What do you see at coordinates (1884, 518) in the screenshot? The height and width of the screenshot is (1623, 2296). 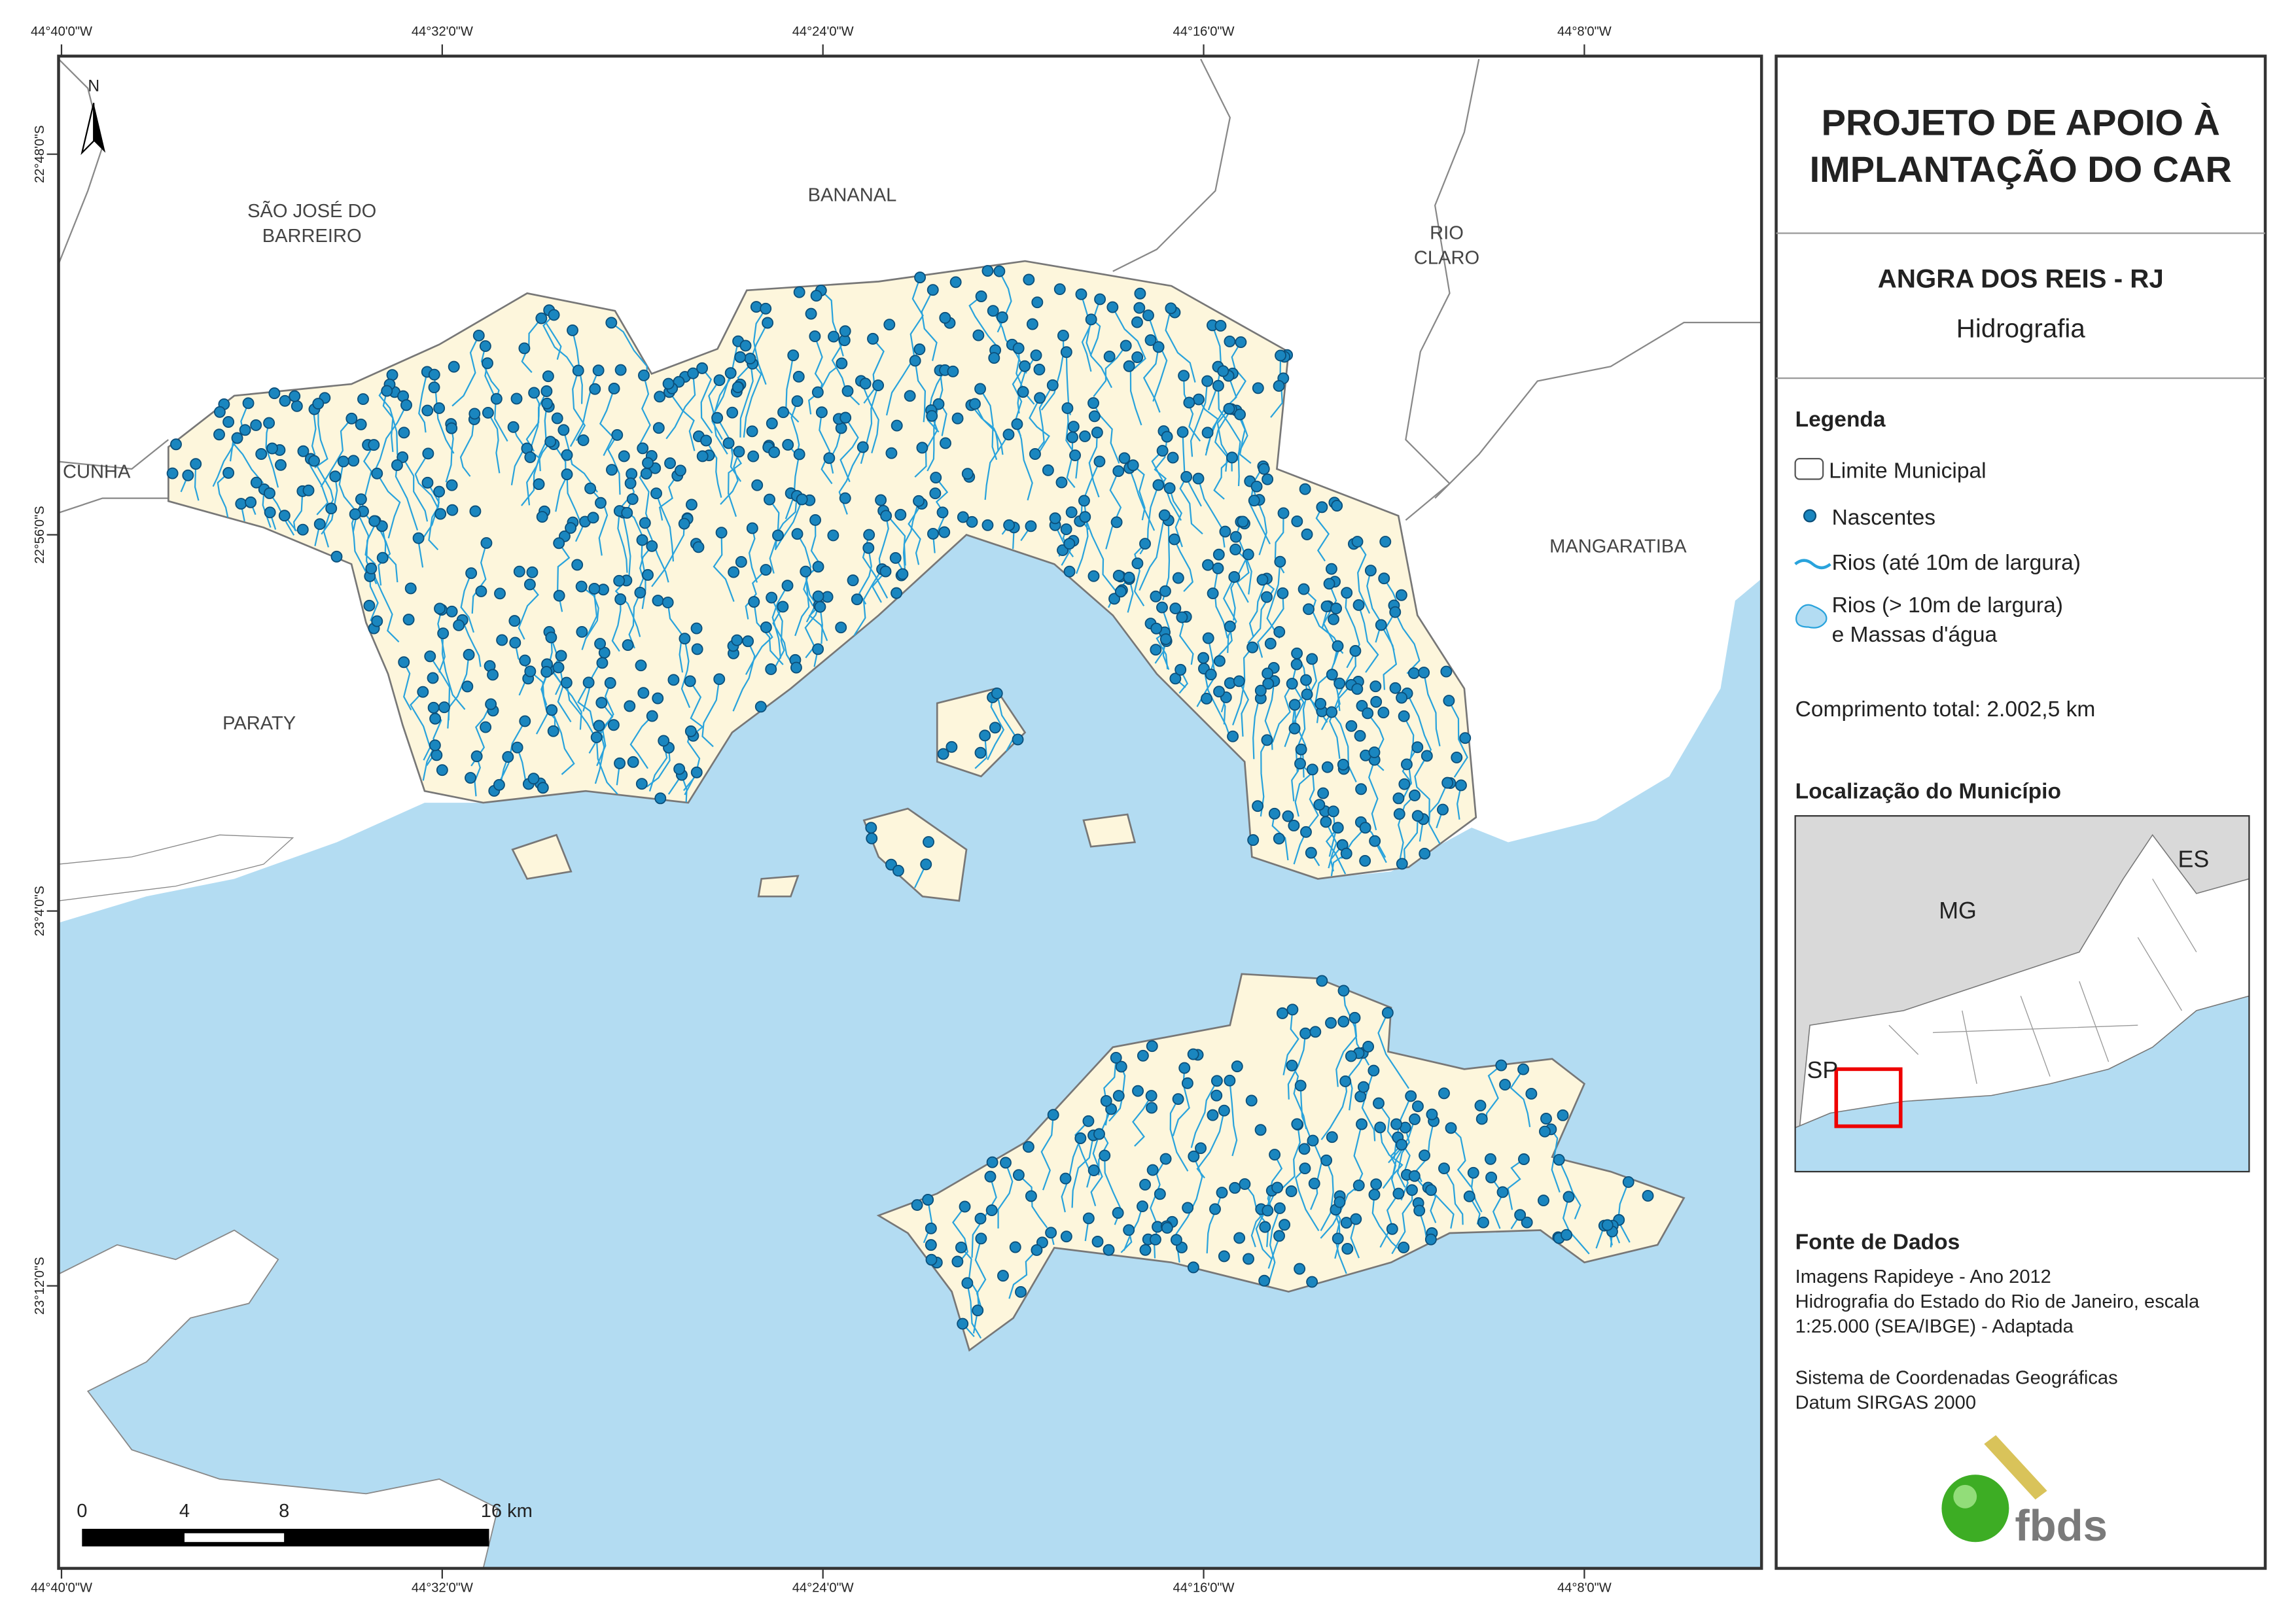 I see `legend-item: Nascentes` at bounding box center [1884, 518].